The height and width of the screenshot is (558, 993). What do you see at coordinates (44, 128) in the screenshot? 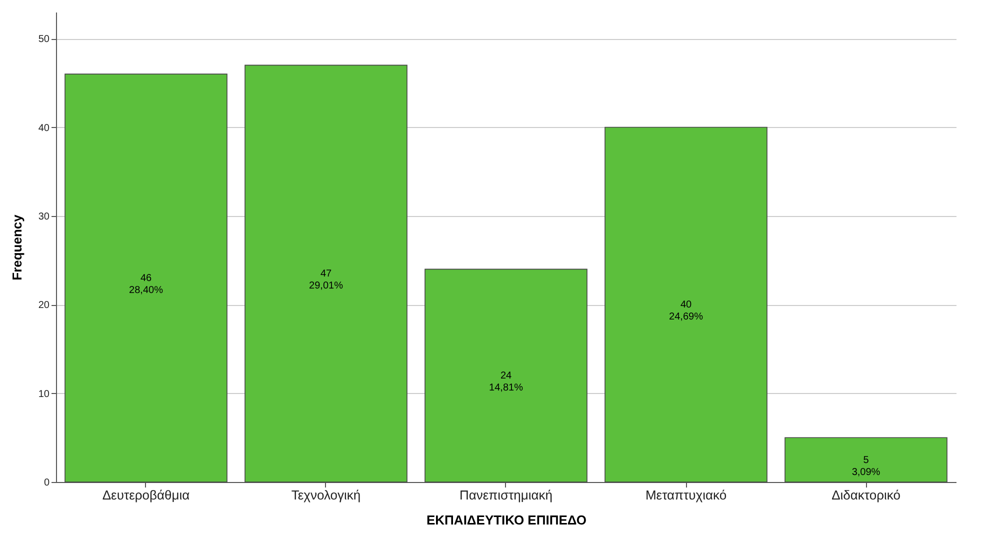
I see `y-tick-label: 40` at bounding box center [44, 128].